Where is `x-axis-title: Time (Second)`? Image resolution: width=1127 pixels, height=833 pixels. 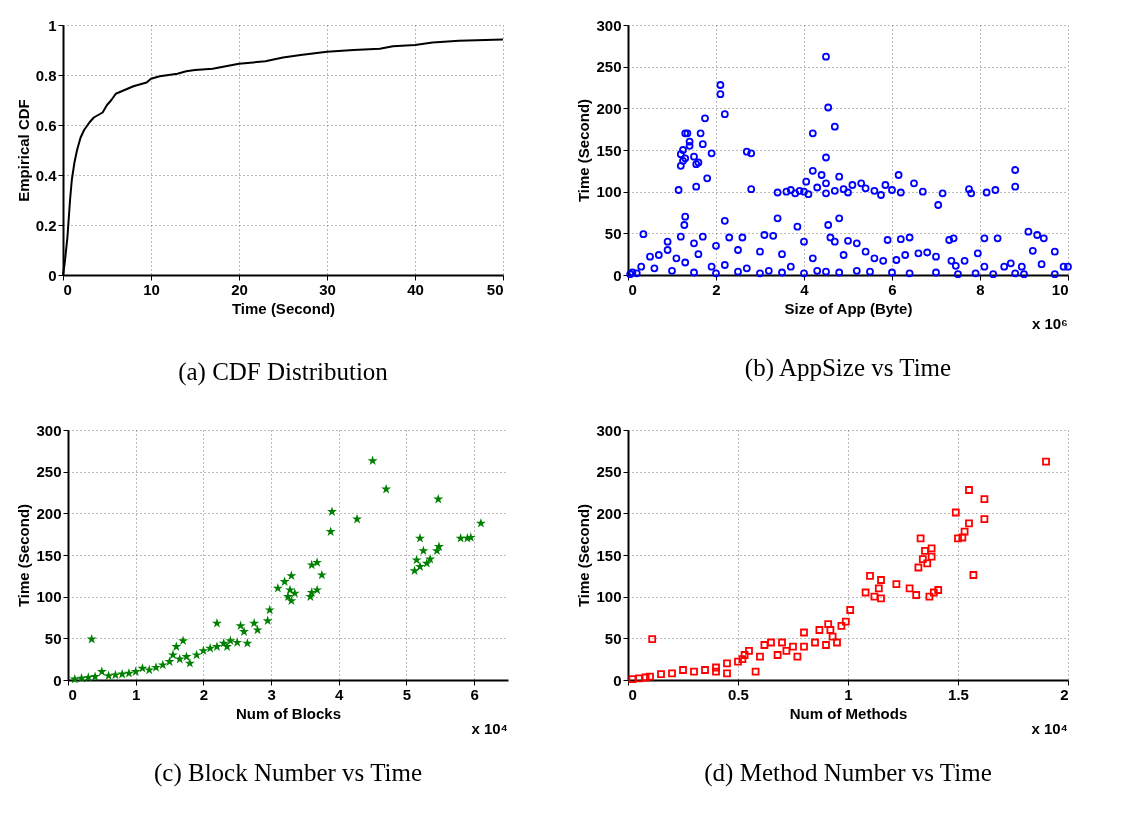
x-axis-title: Time (Second) is located at coordinates (283, 308).